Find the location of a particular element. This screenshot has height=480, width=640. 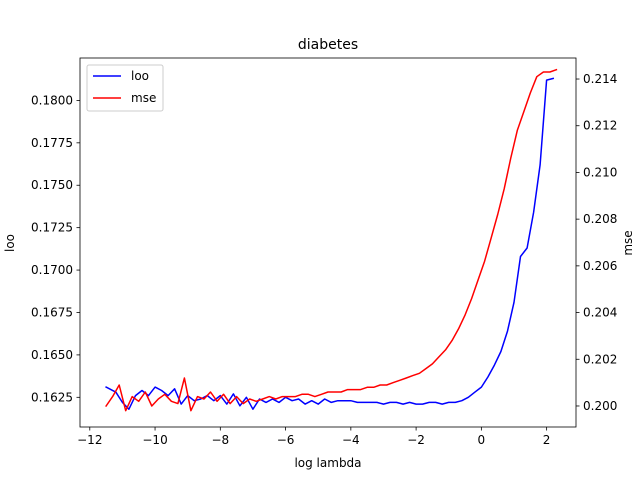

y-right-tick-label: 0.200 is located at coordinates (600, 406).